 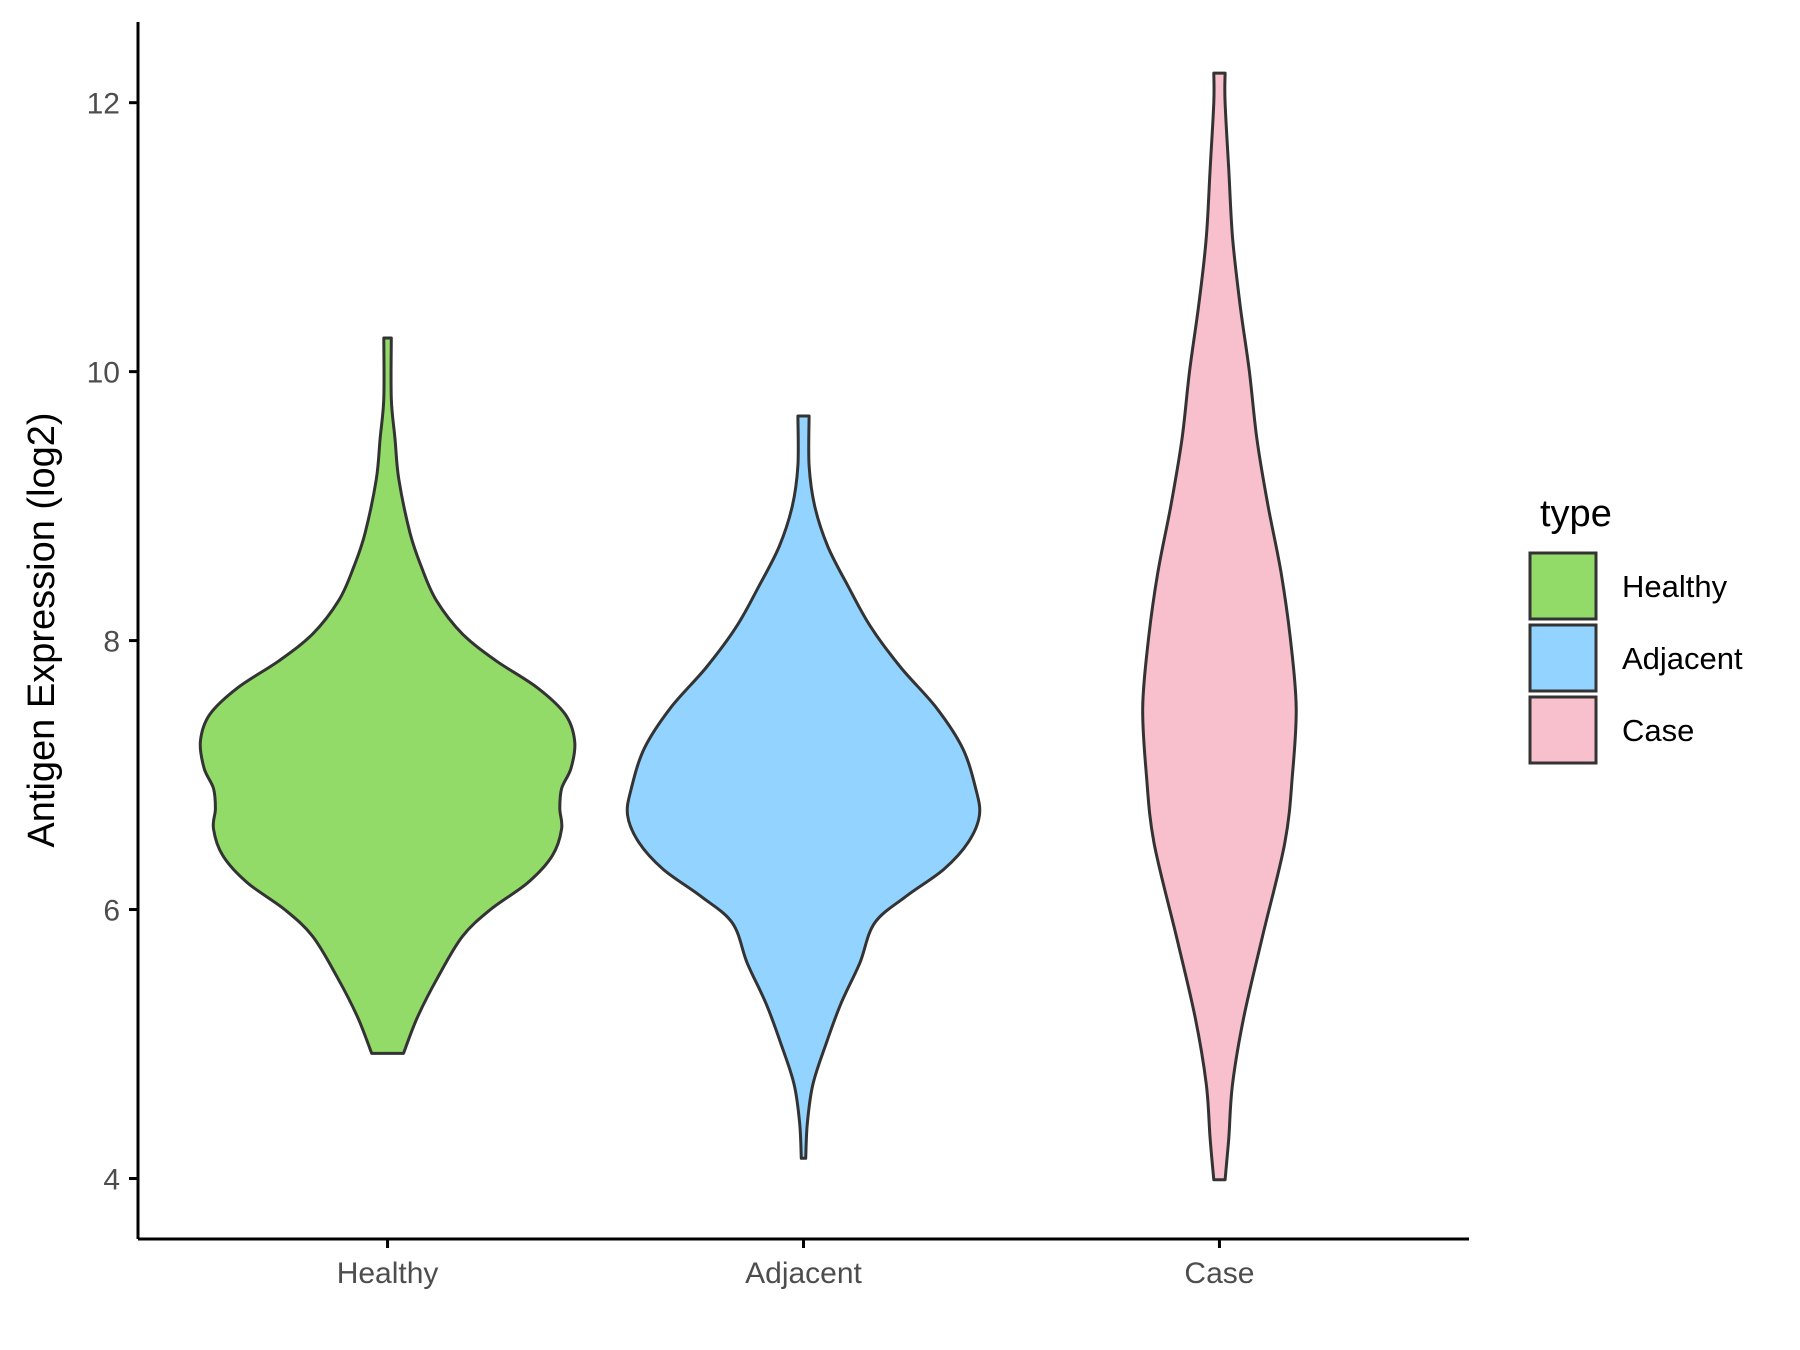 I want to click on y-tick-label: 4, so click(x=111, y=1179).